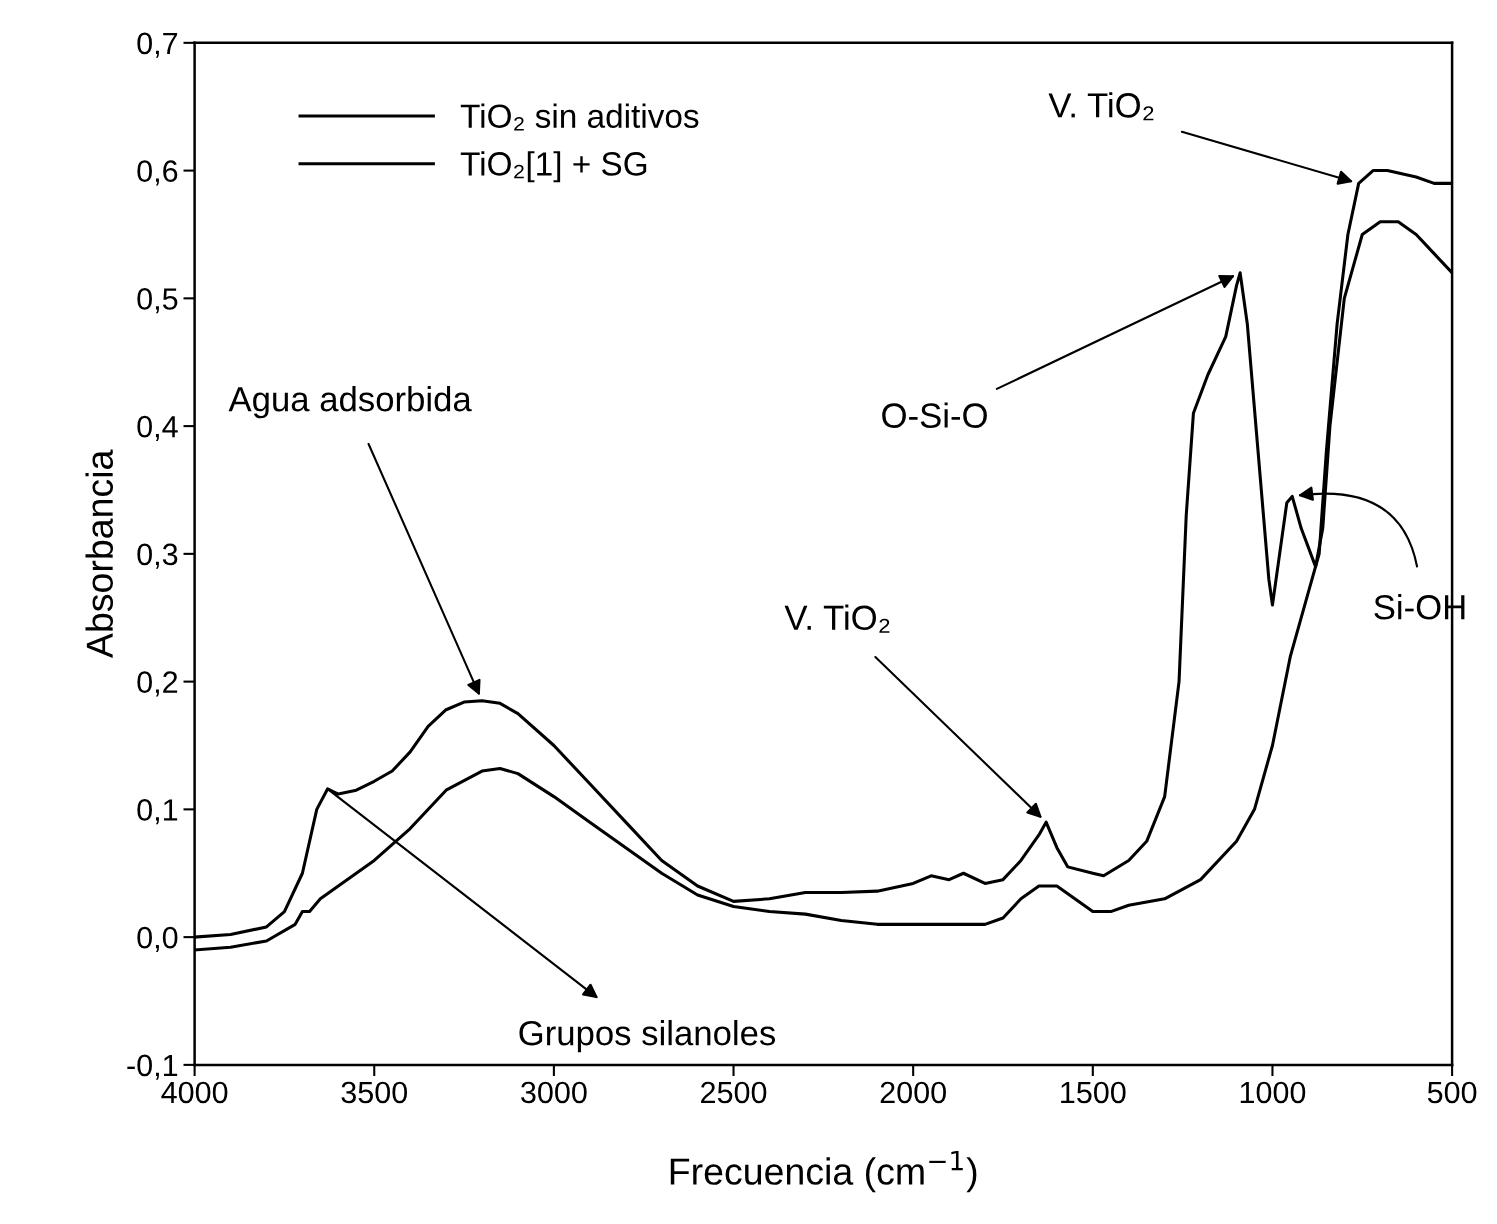 This screenshot has width=1497, height=1224. Describe the element at coordinates (1273, 1092) in the screenshot. I see `x-tick-label: 1000` at that location.